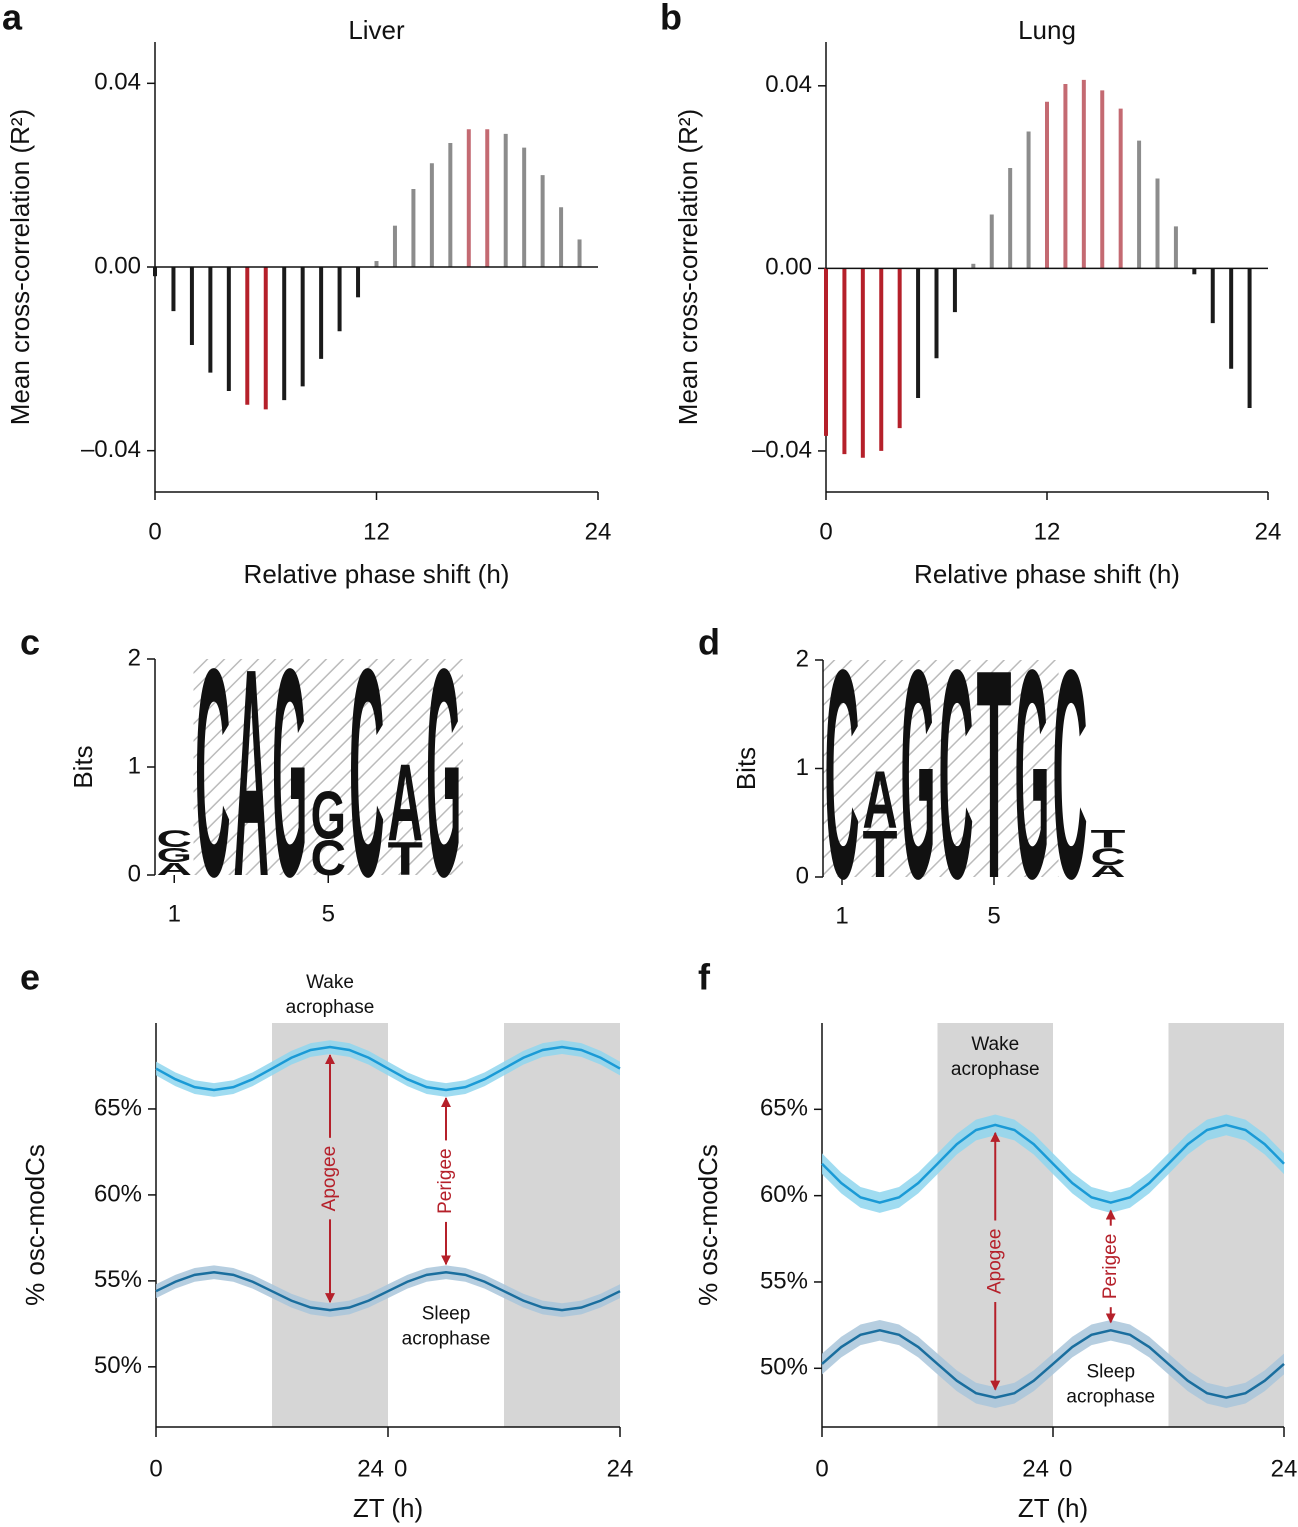 The height and width of the screenshot is (1527, 1298). Describe the element at coordinates (671, 19) in the screenshot. I see `panel-letter: b` at that location.